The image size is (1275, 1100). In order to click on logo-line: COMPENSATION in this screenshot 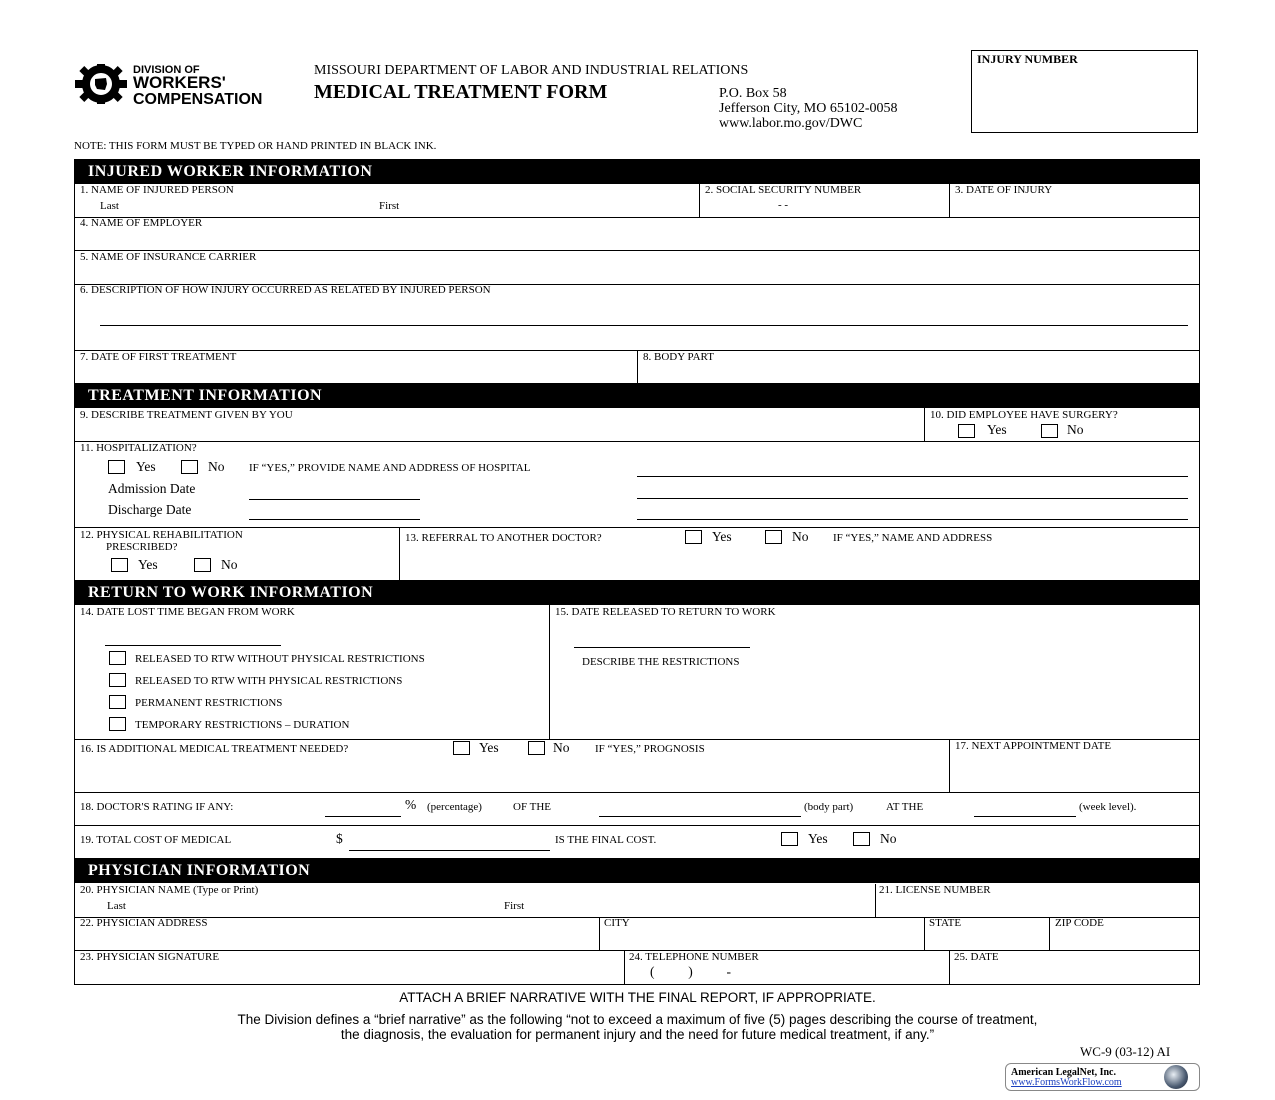, I will do `click(198, 99)`.